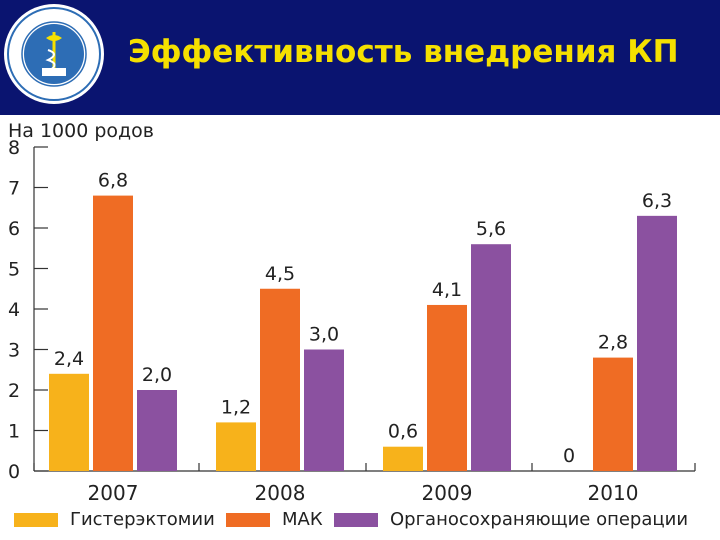  Describe the element at coordinates (142, 519) in the screenshot. I see `legend-label: Гистерэктомии` at that location.